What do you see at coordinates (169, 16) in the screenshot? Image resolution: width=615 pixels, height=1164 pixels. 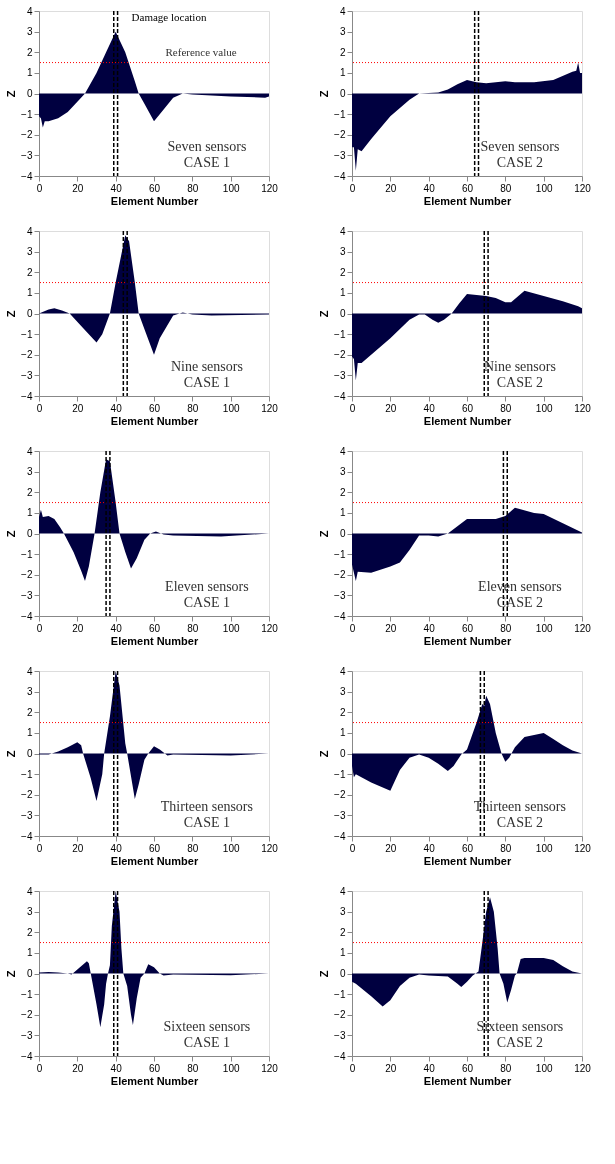 I see `annotation: Damage location` at bounding box center [169, 16].